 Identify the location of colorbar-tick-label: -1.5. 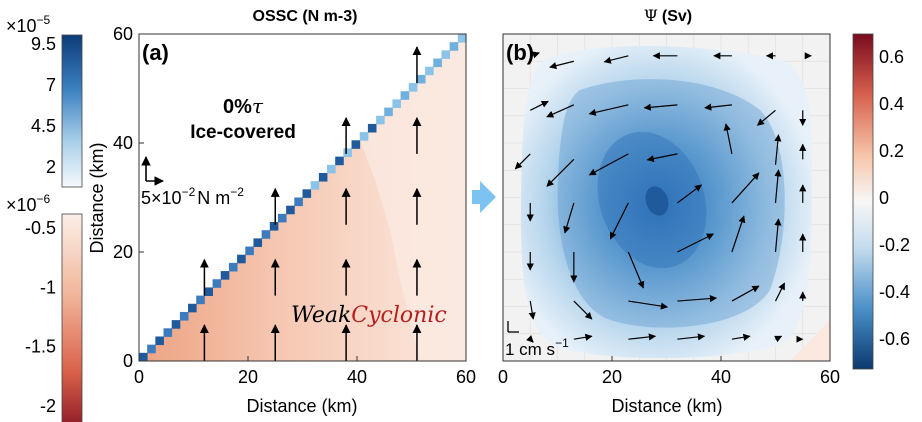
(40, 347).